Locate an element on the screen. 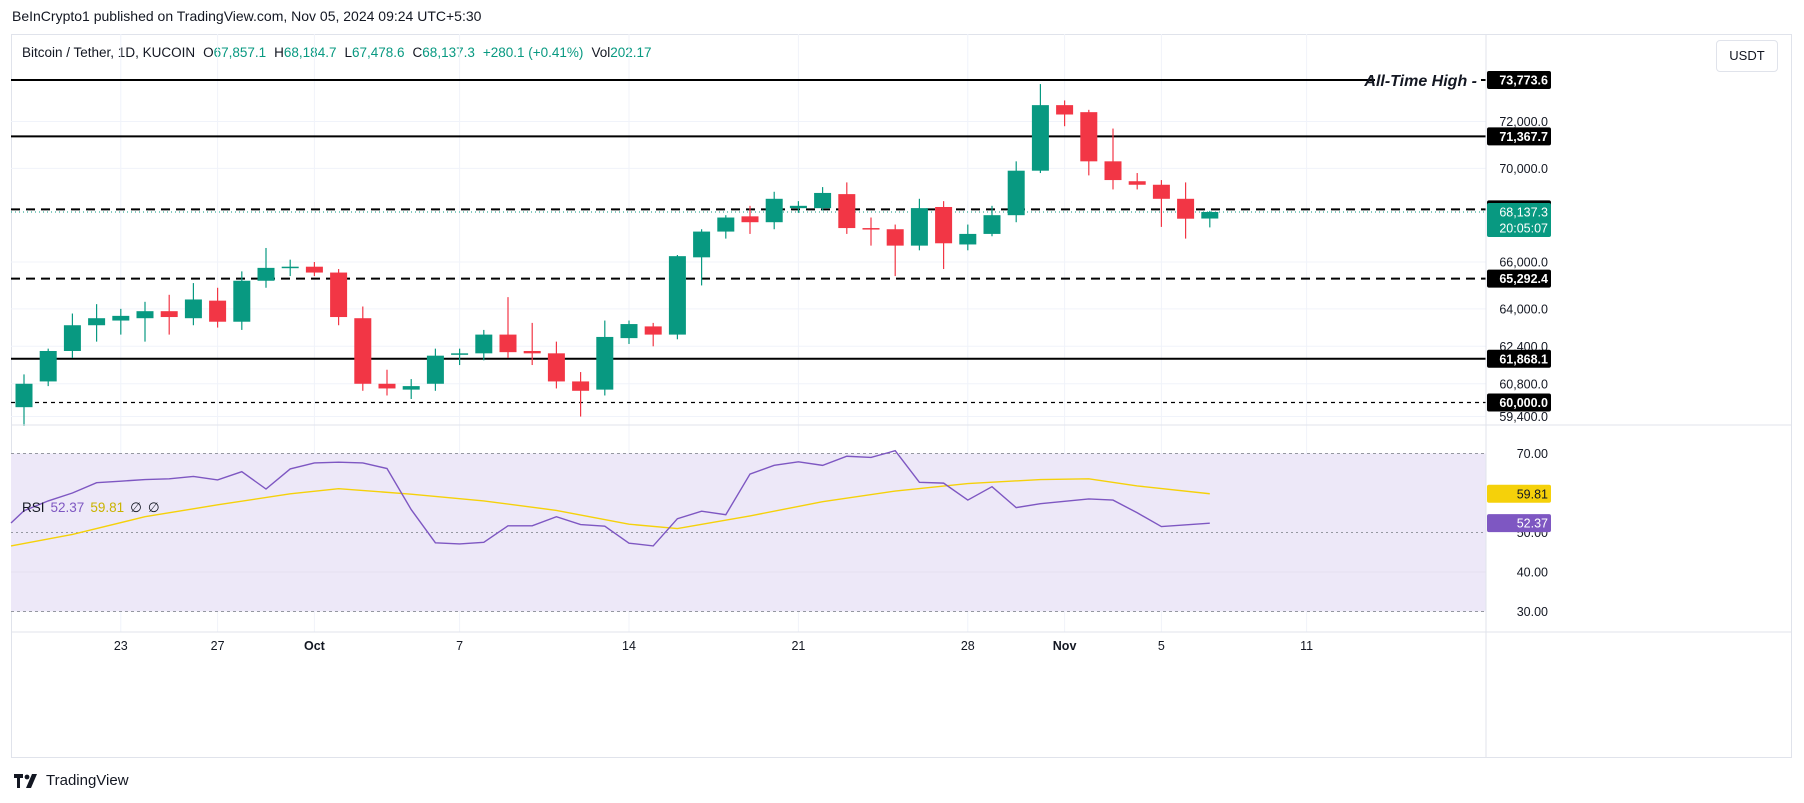 The image size is (1804, 803). rsi-legend: RSI 52.37 59.81 ∅ ∅ is located at coordinates (94, 508).